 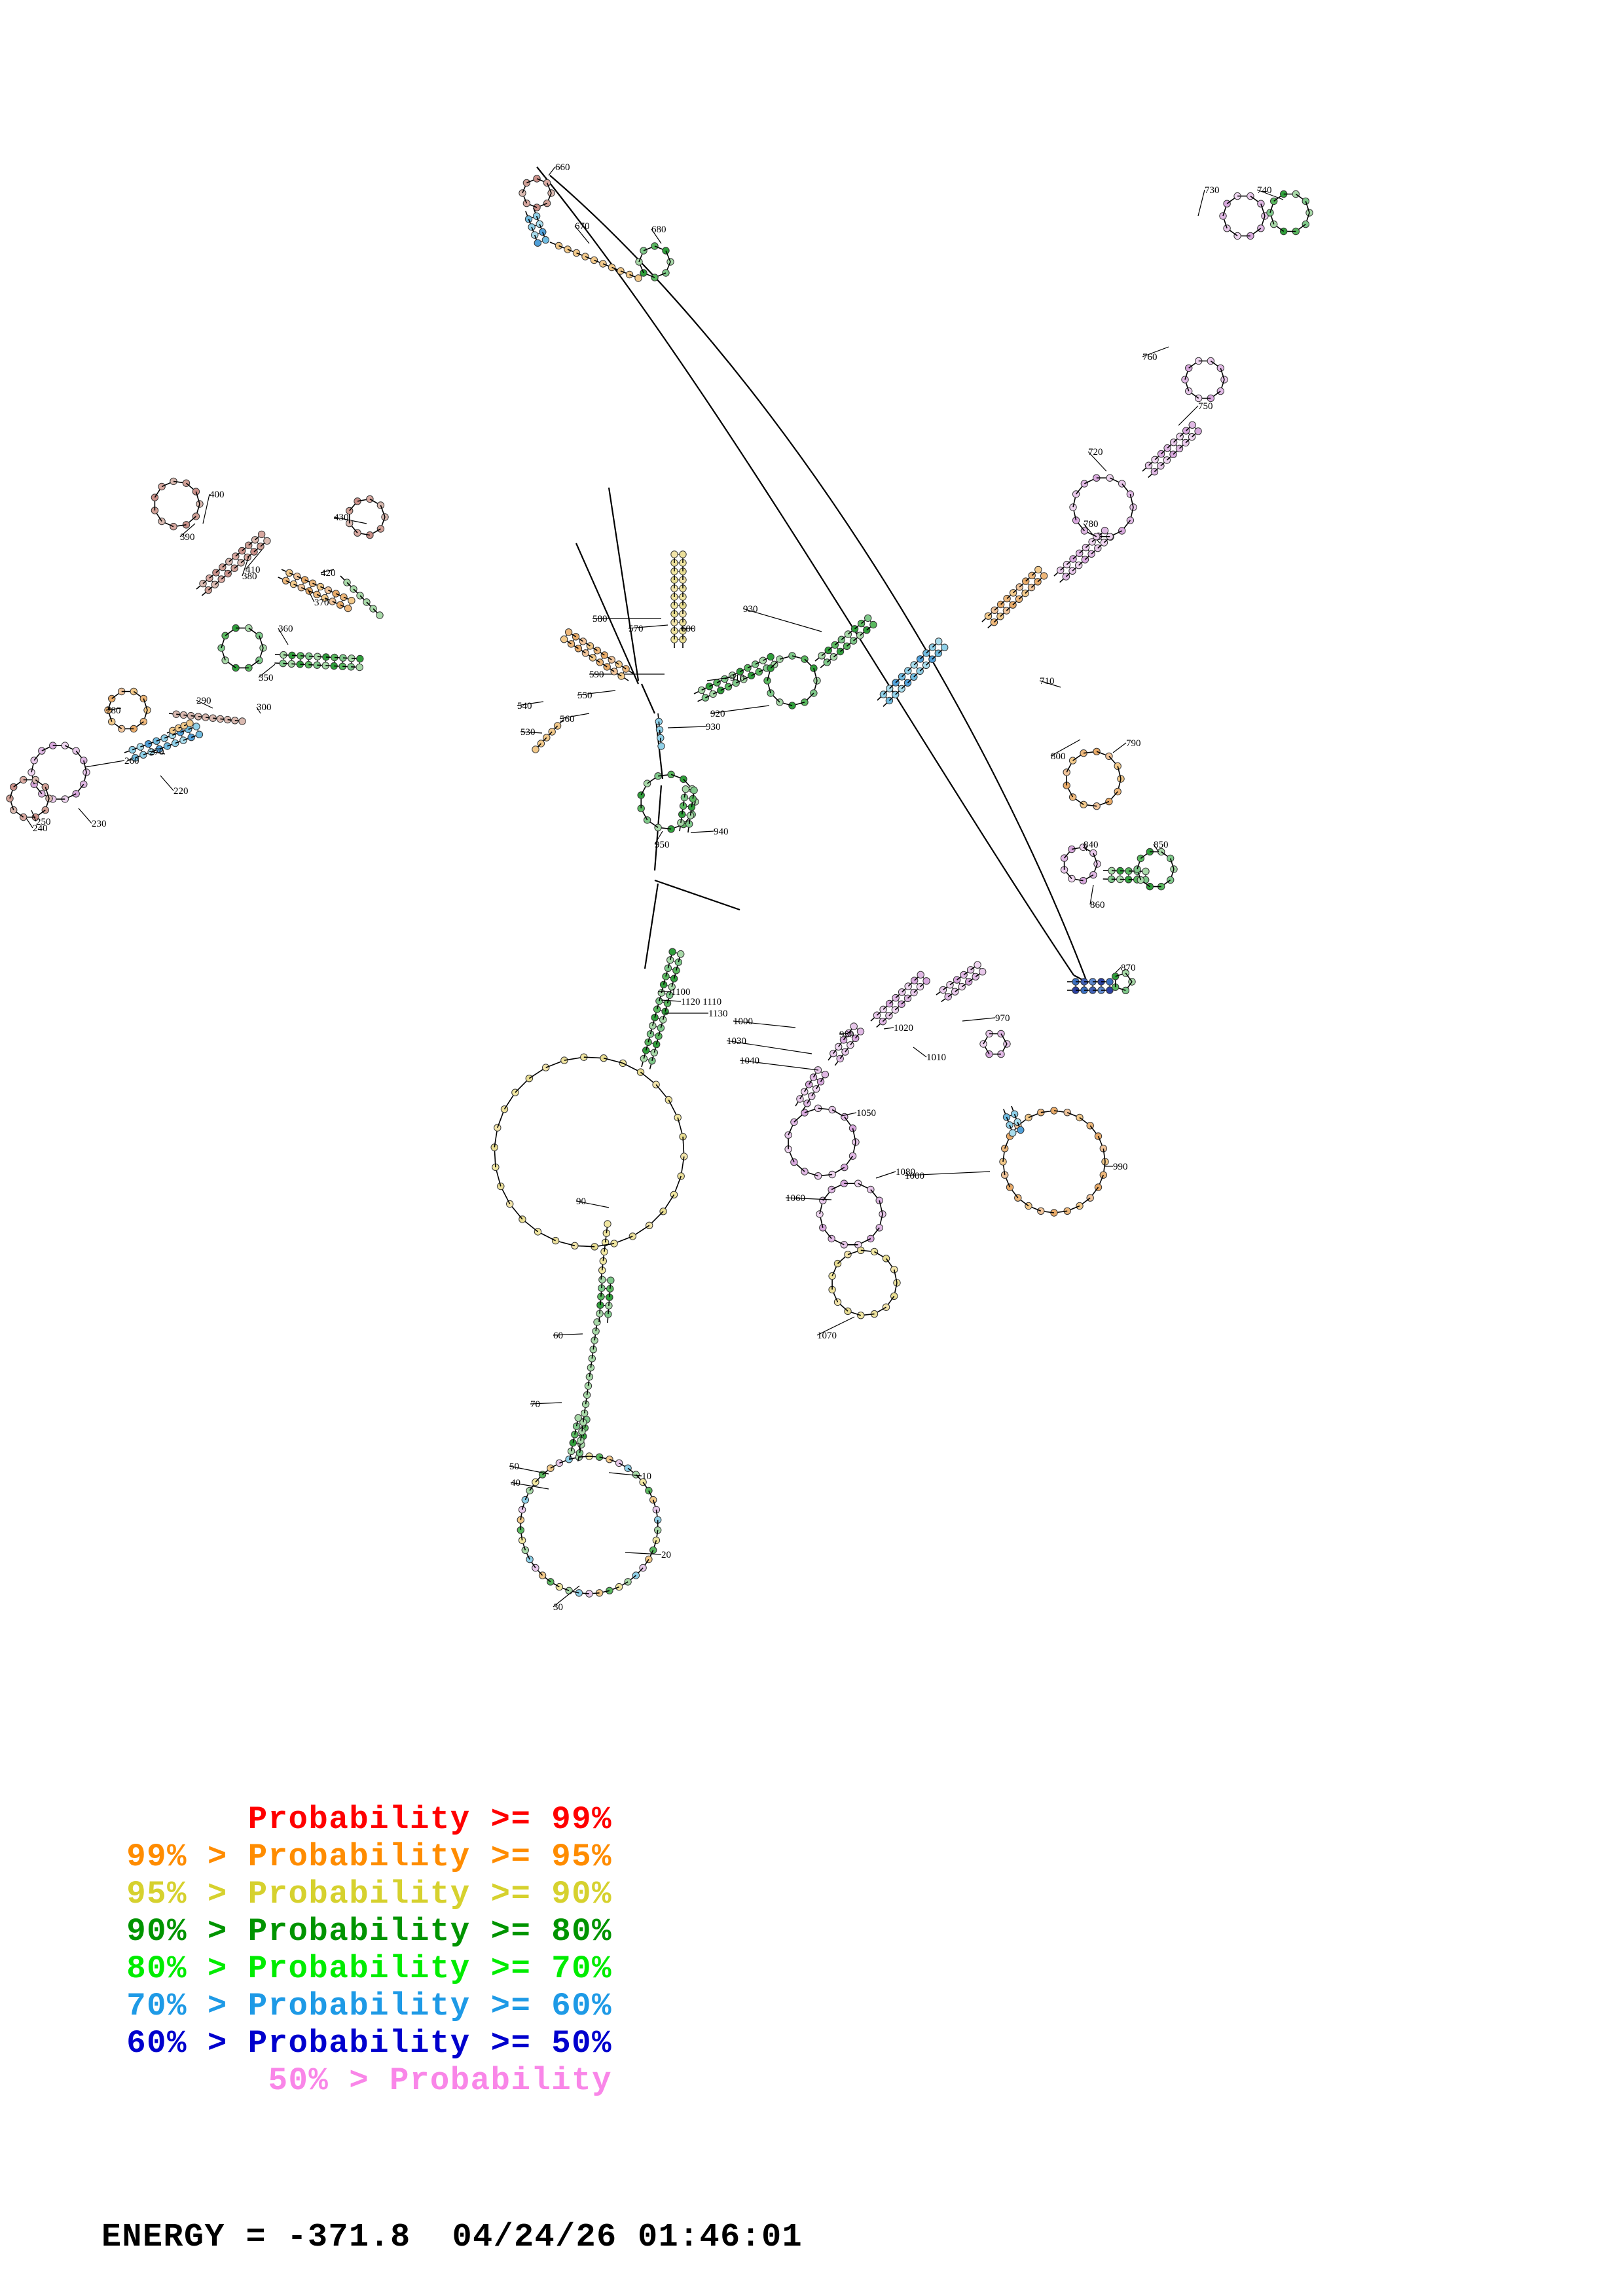 I want to click on position-label: 540, so click(x=524, y=706).